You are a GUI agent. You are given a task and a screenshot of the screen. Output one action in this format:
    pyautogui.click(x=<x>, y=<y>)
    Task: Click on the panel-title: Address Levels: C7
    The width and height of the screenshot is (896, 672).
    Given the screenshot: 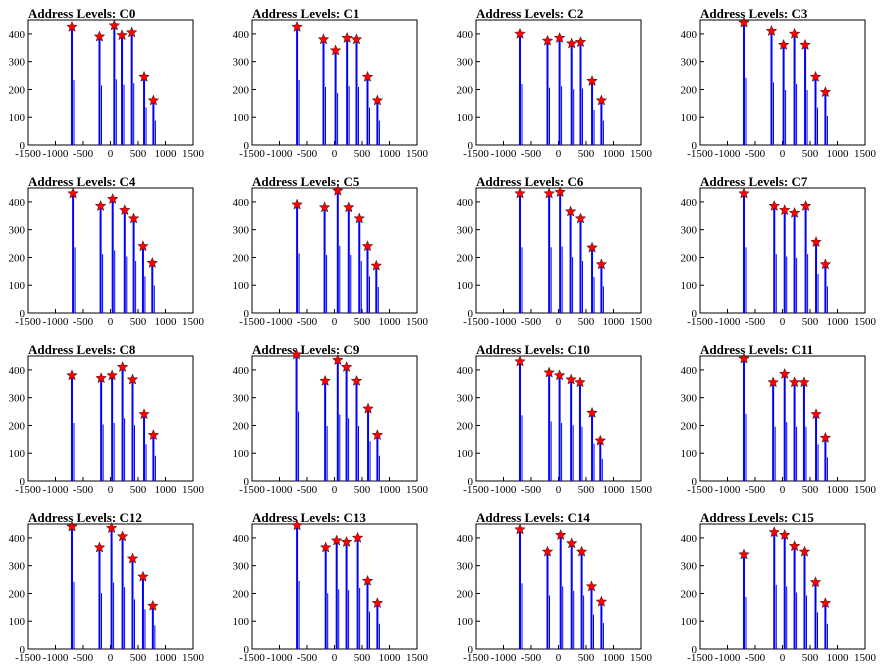 What is the action you would take?
    pyautogui.click(x=754, y=181)
    